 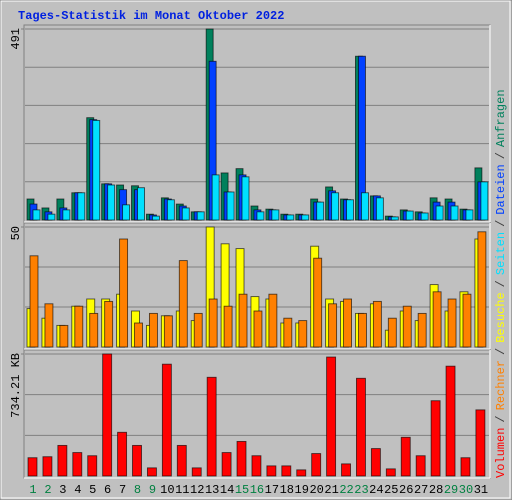 What do you see at coordinates (316, 490) in the screenshot?
I see `x-tick-label: 20` at bounding box center [316, 490].